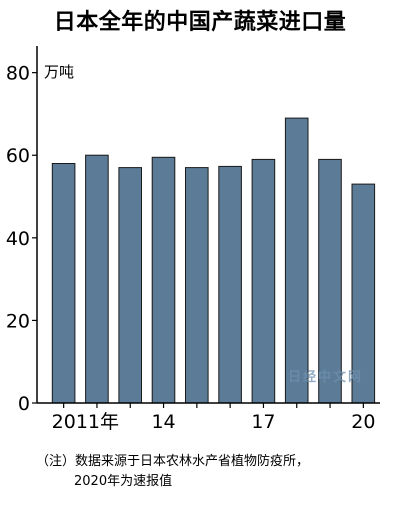  I want to click on y-tick-label-80: 80, so click(18, 74).